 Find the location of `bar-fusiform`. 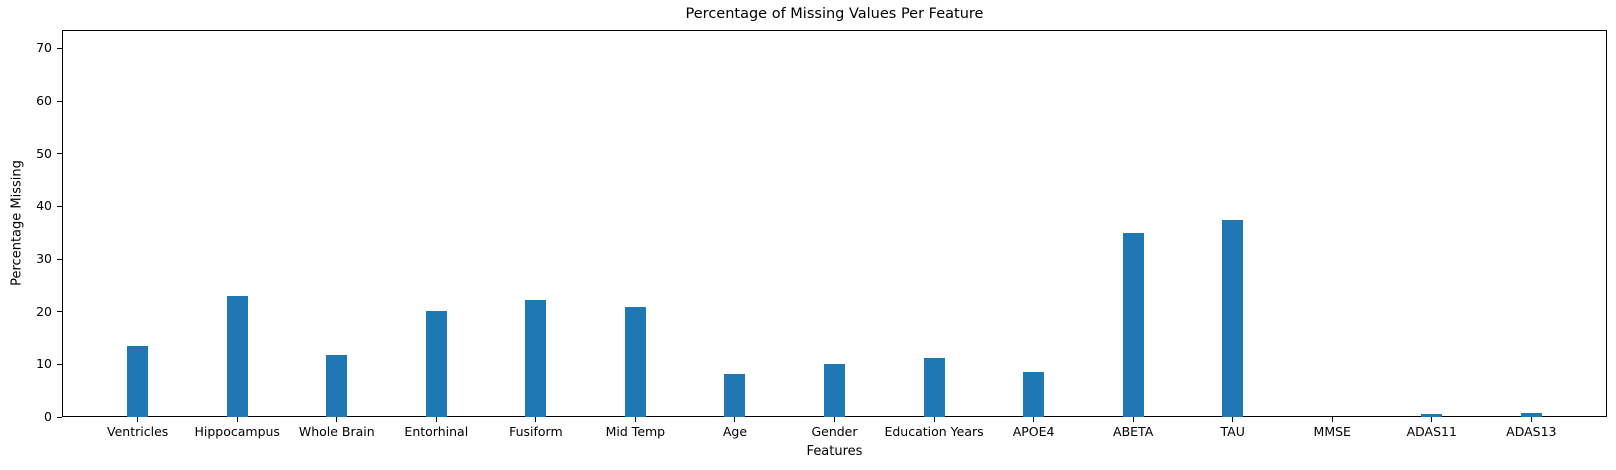

bar-fusiform is located at coordinates (536, 358).